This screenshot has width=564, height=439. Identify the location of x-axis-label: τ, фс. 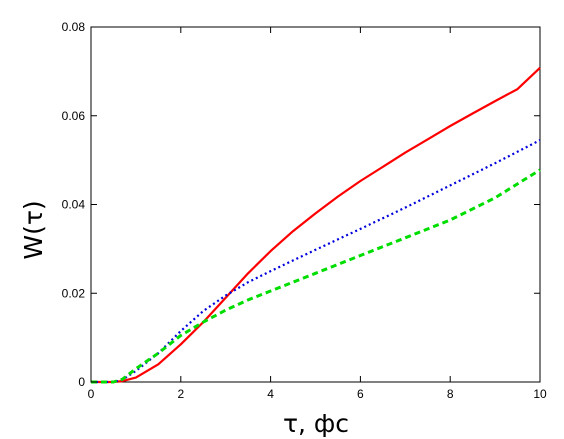
(316, 423).